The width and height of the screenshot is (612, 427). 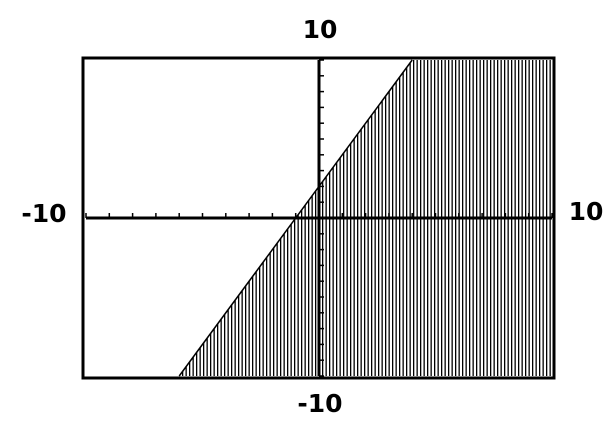 I want to click on y-max-label: 10, so click(x=320, y=29).